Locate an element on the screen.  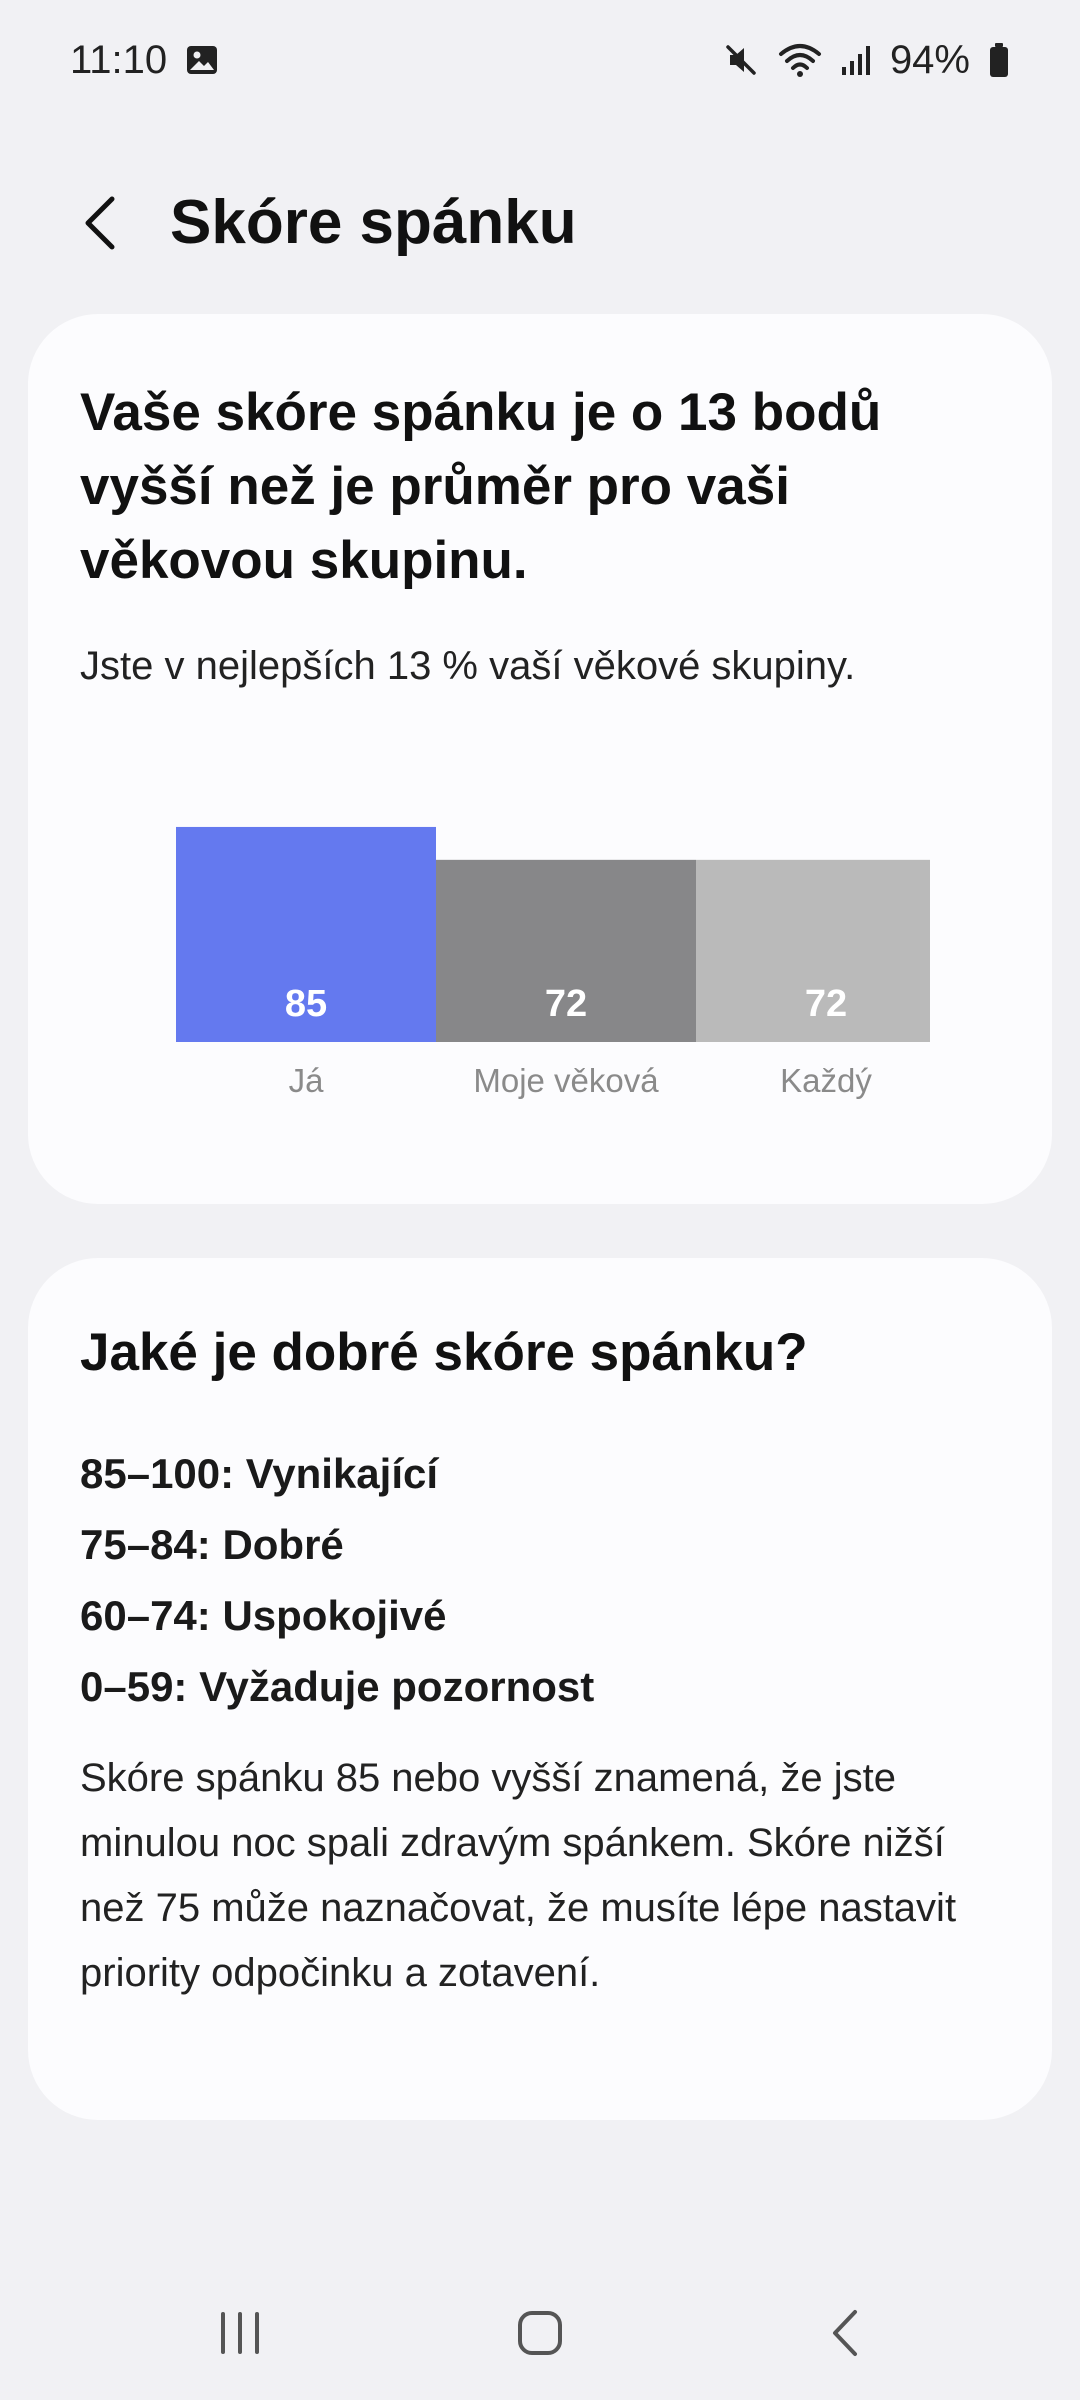
home-button is located at coordinates (540, 2335).